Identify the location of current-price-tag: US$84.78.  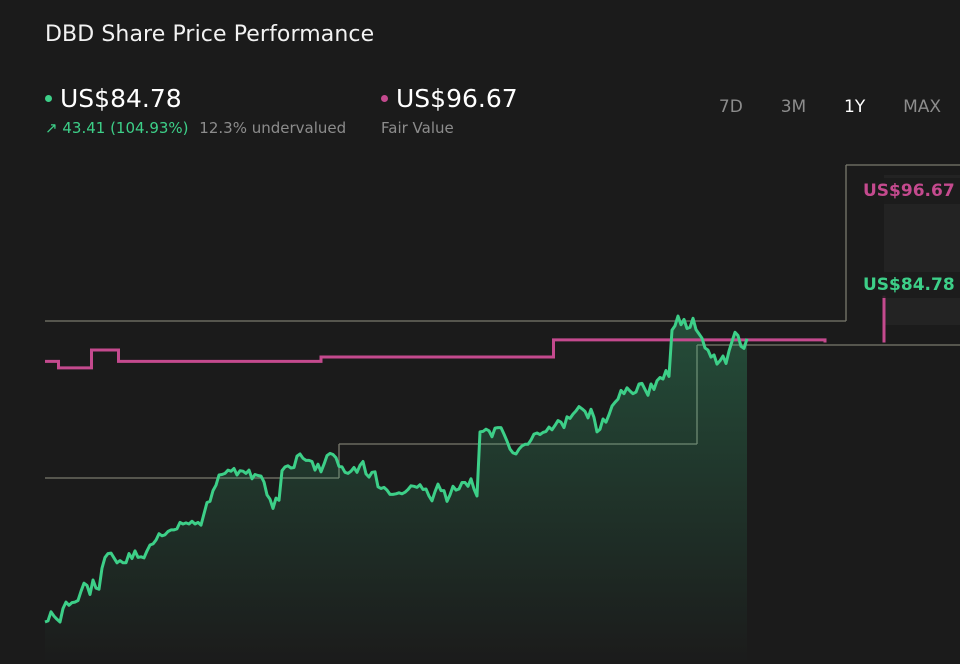
(909, 285).